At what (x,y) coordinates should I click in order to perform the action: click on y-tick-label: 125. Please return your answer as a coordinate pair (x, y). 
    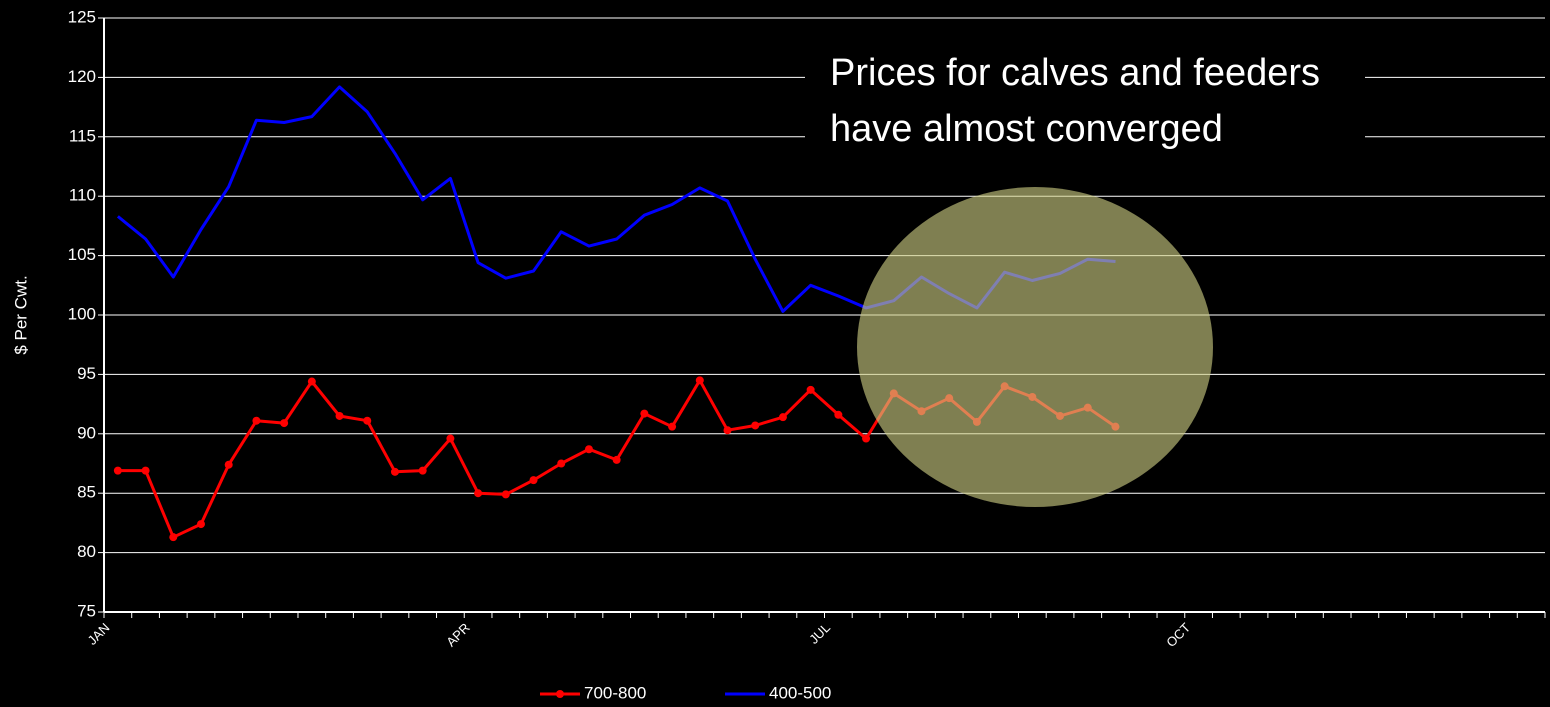
    Looking at the image, I should click on (82, 16).